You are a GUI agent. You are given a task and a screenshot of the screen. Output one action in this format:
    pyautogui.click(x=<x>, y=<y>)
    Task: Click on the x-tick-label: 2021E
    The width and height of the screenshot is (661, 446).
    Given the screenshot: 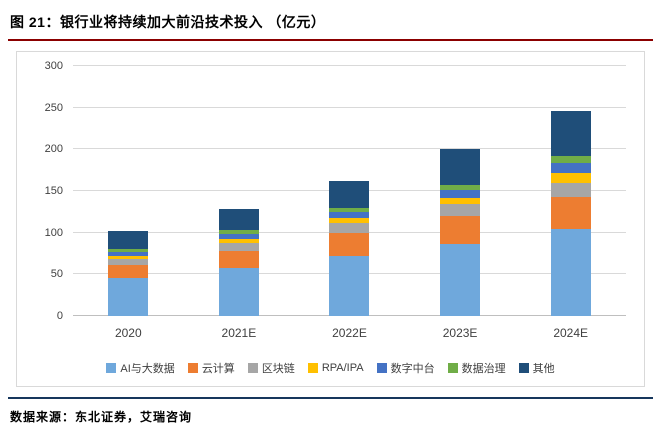 What is the action you would take?
    pyautogui.click(x=239, y=333)
    